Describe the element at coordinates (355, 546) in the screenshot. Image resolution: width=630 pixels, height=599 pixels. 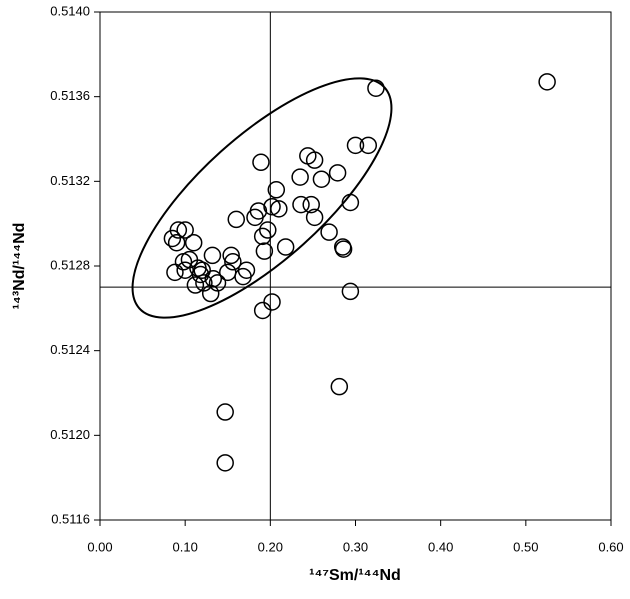
I see `x-tick-label: 0.30` at that location.